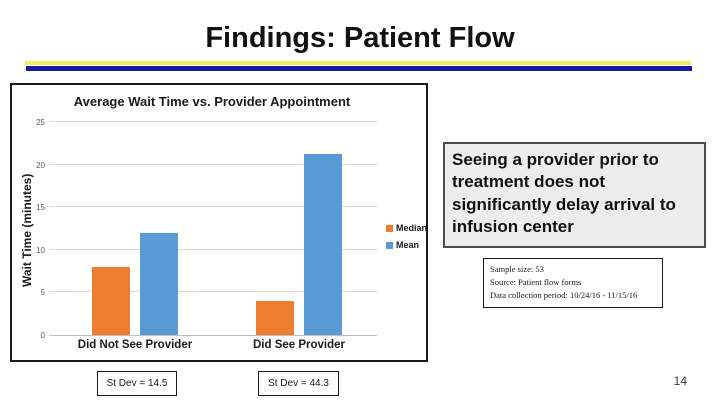 The width and height of the screenshot is (720, 405). What do you see at coordinates (137, 383) in the screenshot?
I see `stdev-box-did-not-see: St Dev = 14.5` at bounding box center [137, 383].